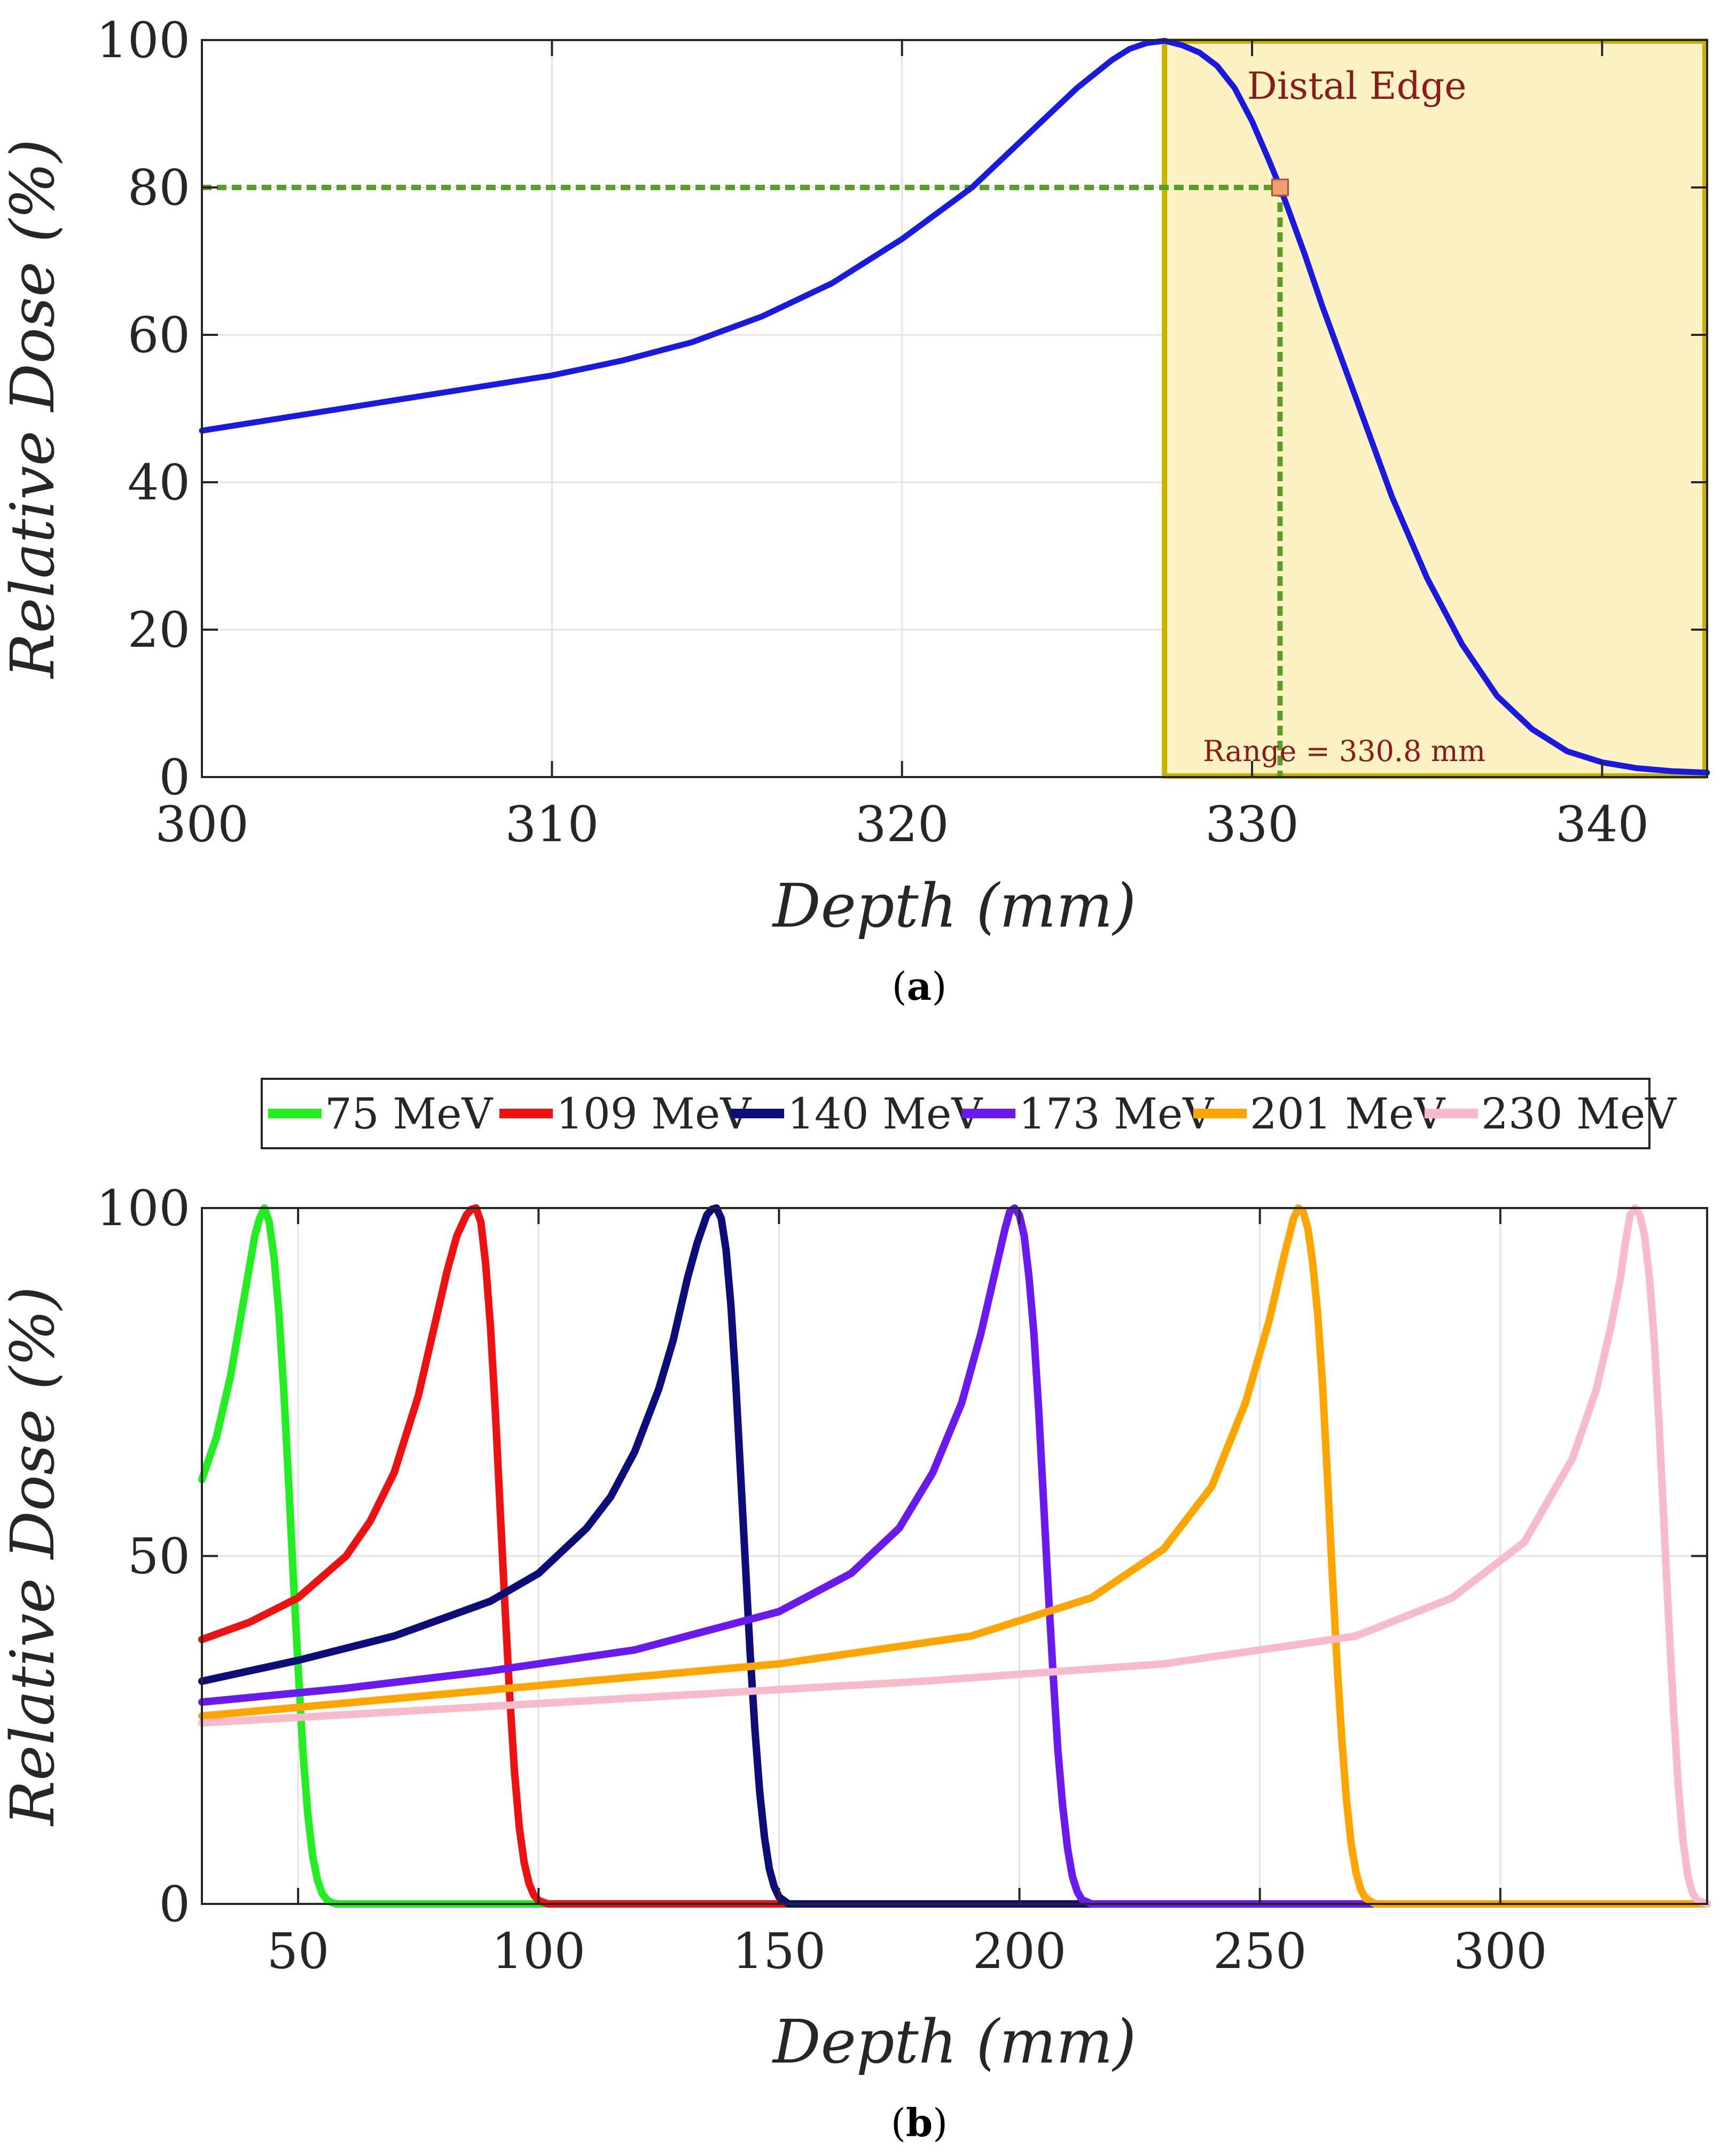 The height and width of the screenshot is (2156, 1721). What do you see at coordinates (159, 335) in the screenshot?
I see `panel-a-y-tick-label: 60` at bounding box center [159, 335].